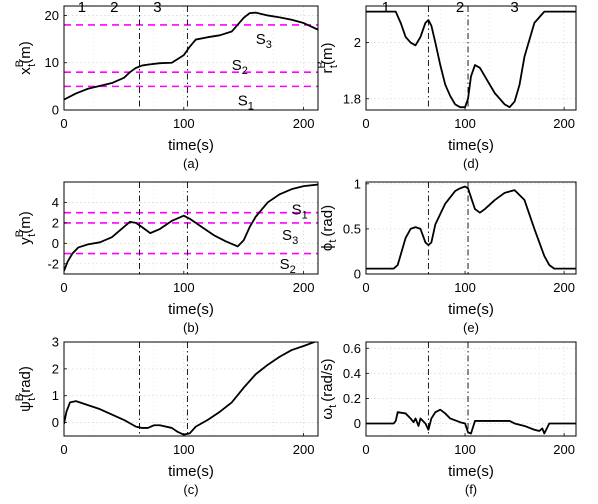  Describe the element at coordinates (191, 163) in the screenshot. I see `panel-caption: (a)` at that location.